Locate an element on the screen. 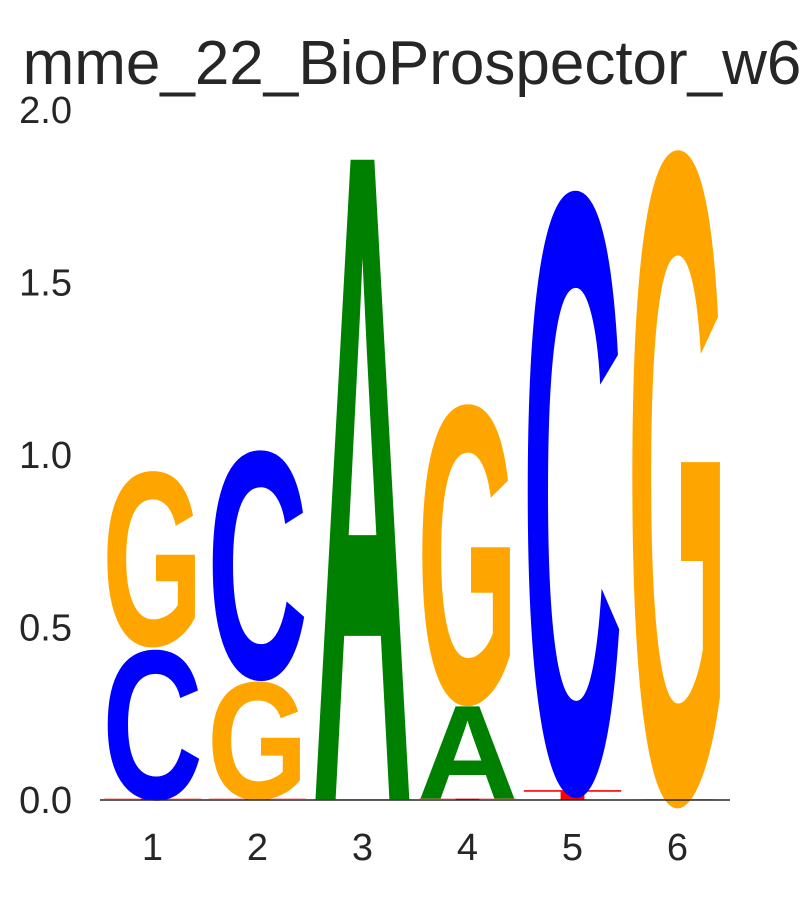  svg-text: T is located at coordinates (572, 795).